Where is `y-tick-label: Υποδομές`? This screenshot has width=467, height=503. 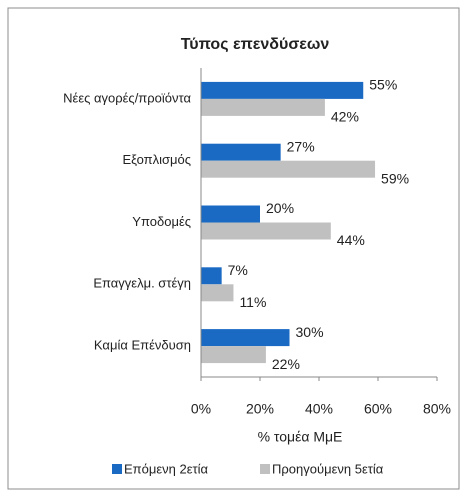
y-tick-label: Υποδομές is located at coordinates (161, 221).